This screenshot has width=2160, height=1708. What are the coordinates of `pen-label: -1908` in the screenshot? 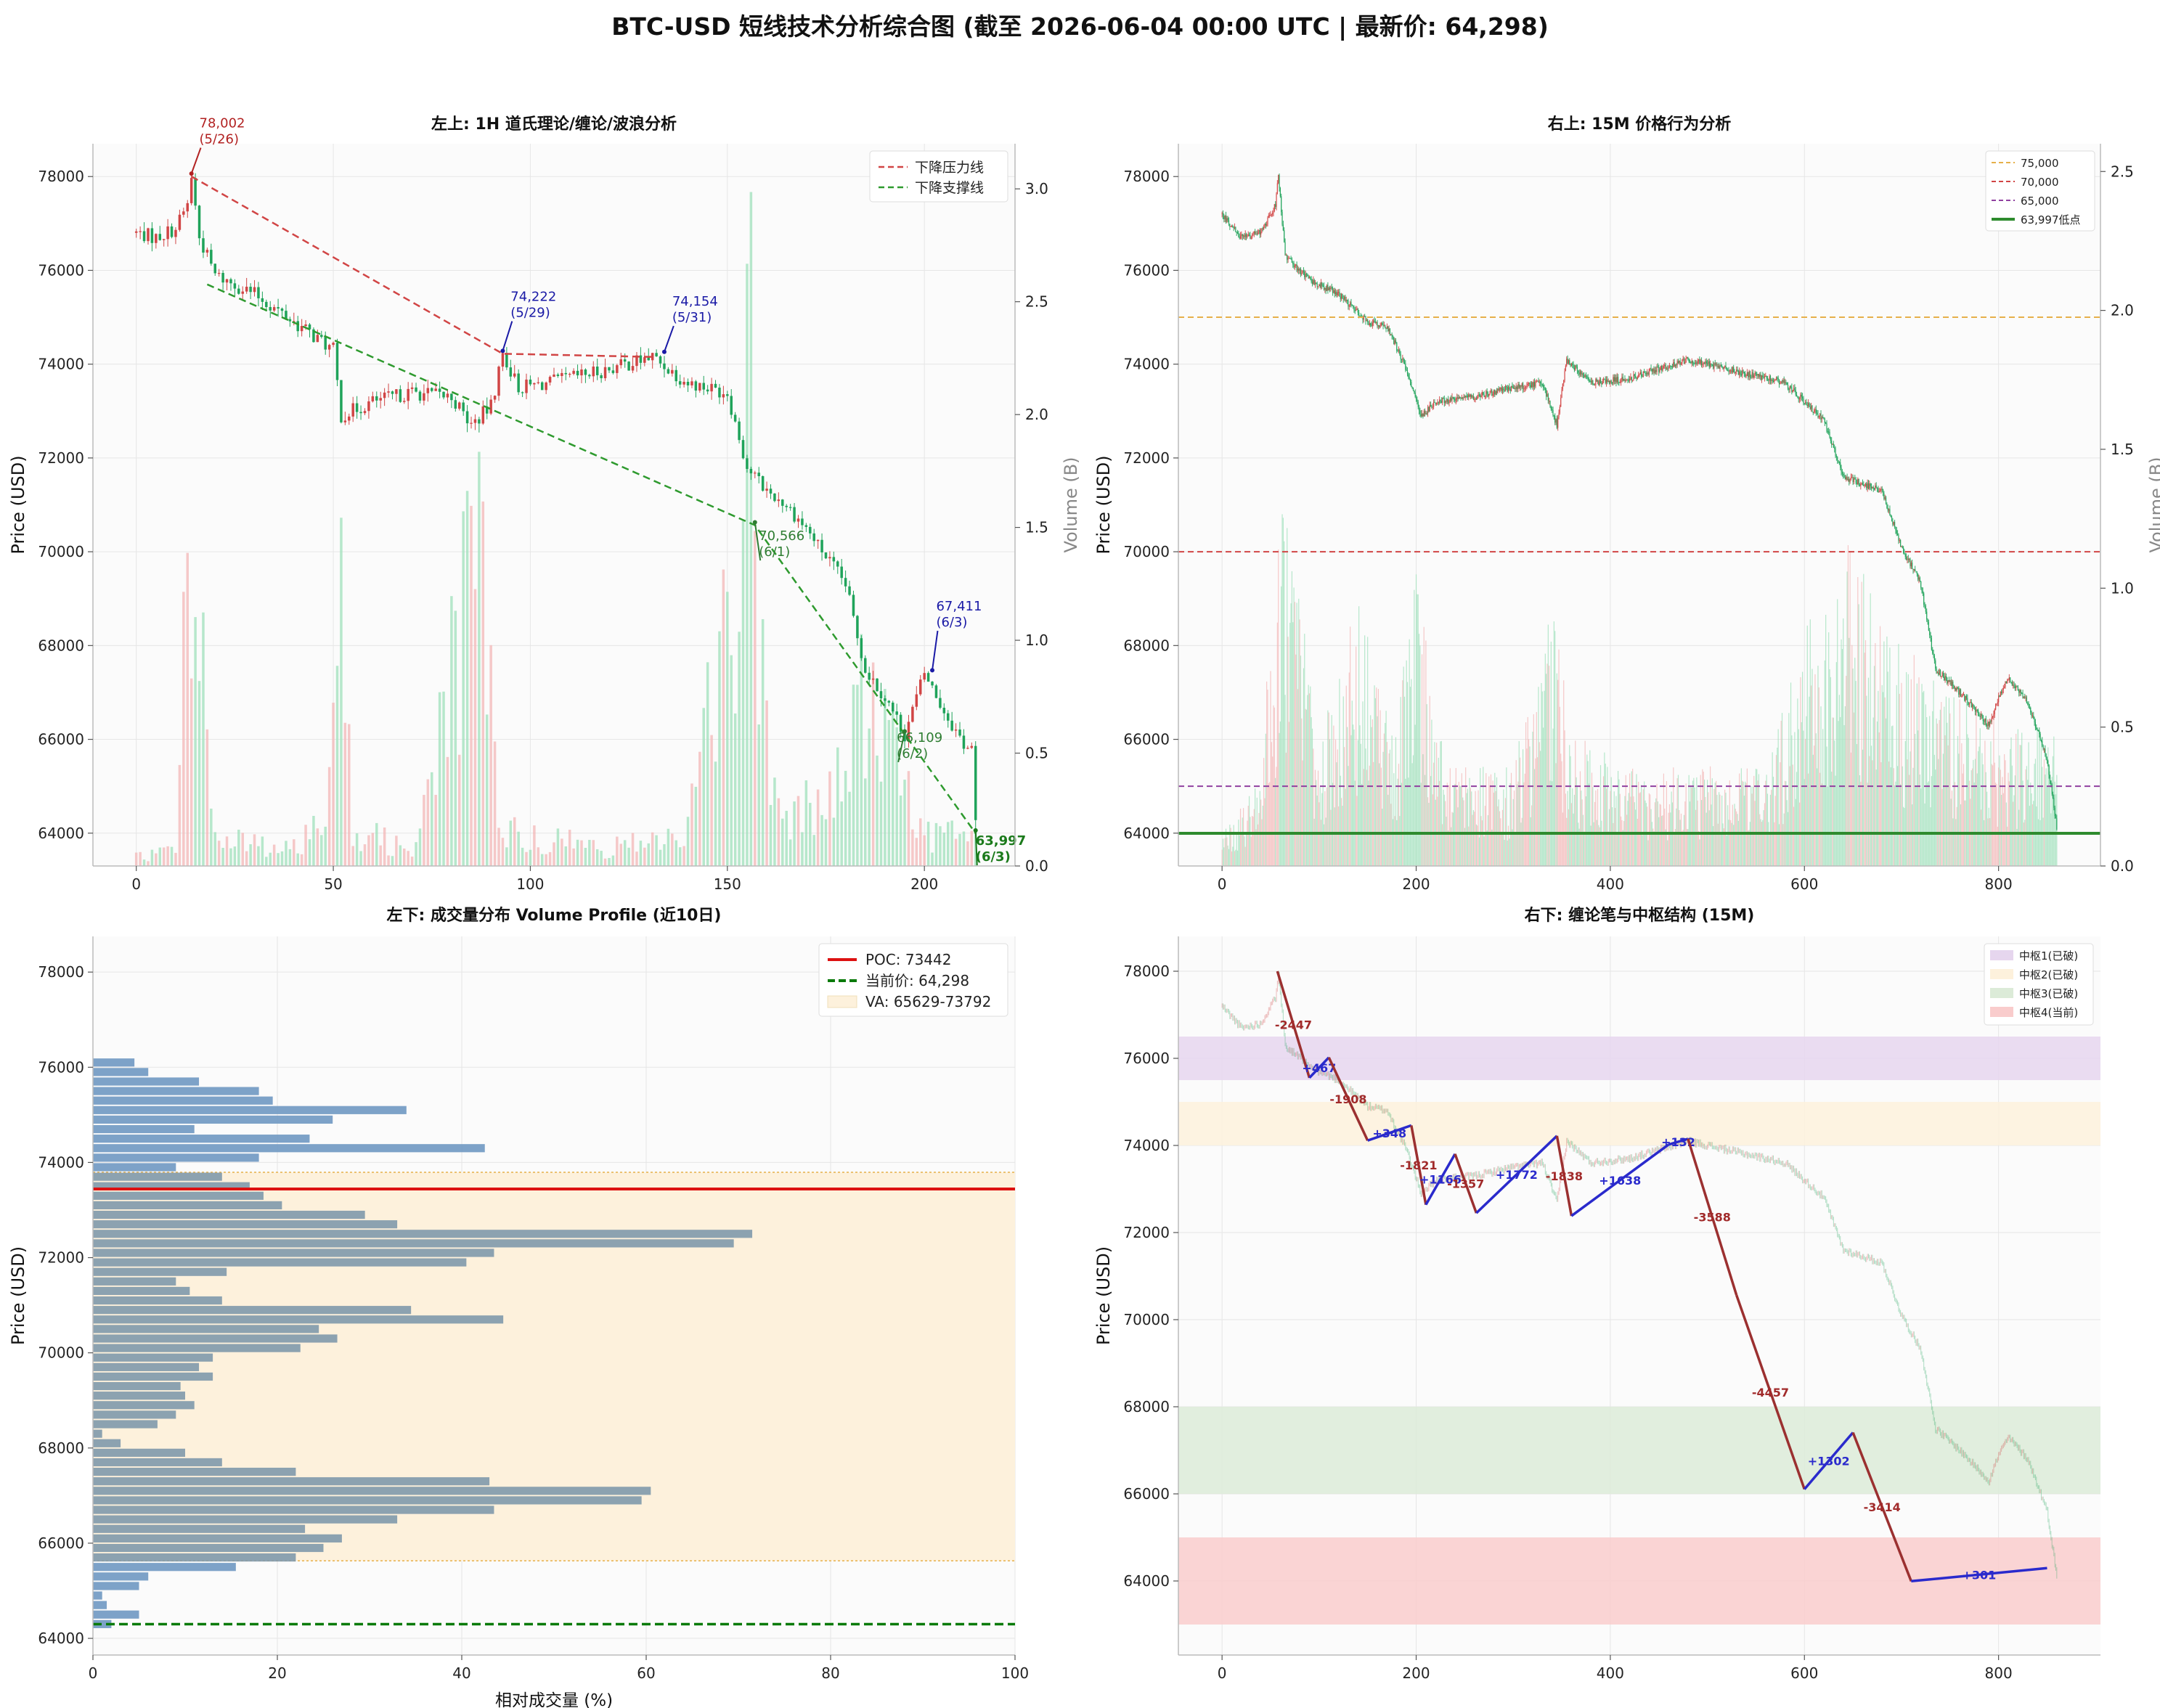 It's located at (1347, 1099).